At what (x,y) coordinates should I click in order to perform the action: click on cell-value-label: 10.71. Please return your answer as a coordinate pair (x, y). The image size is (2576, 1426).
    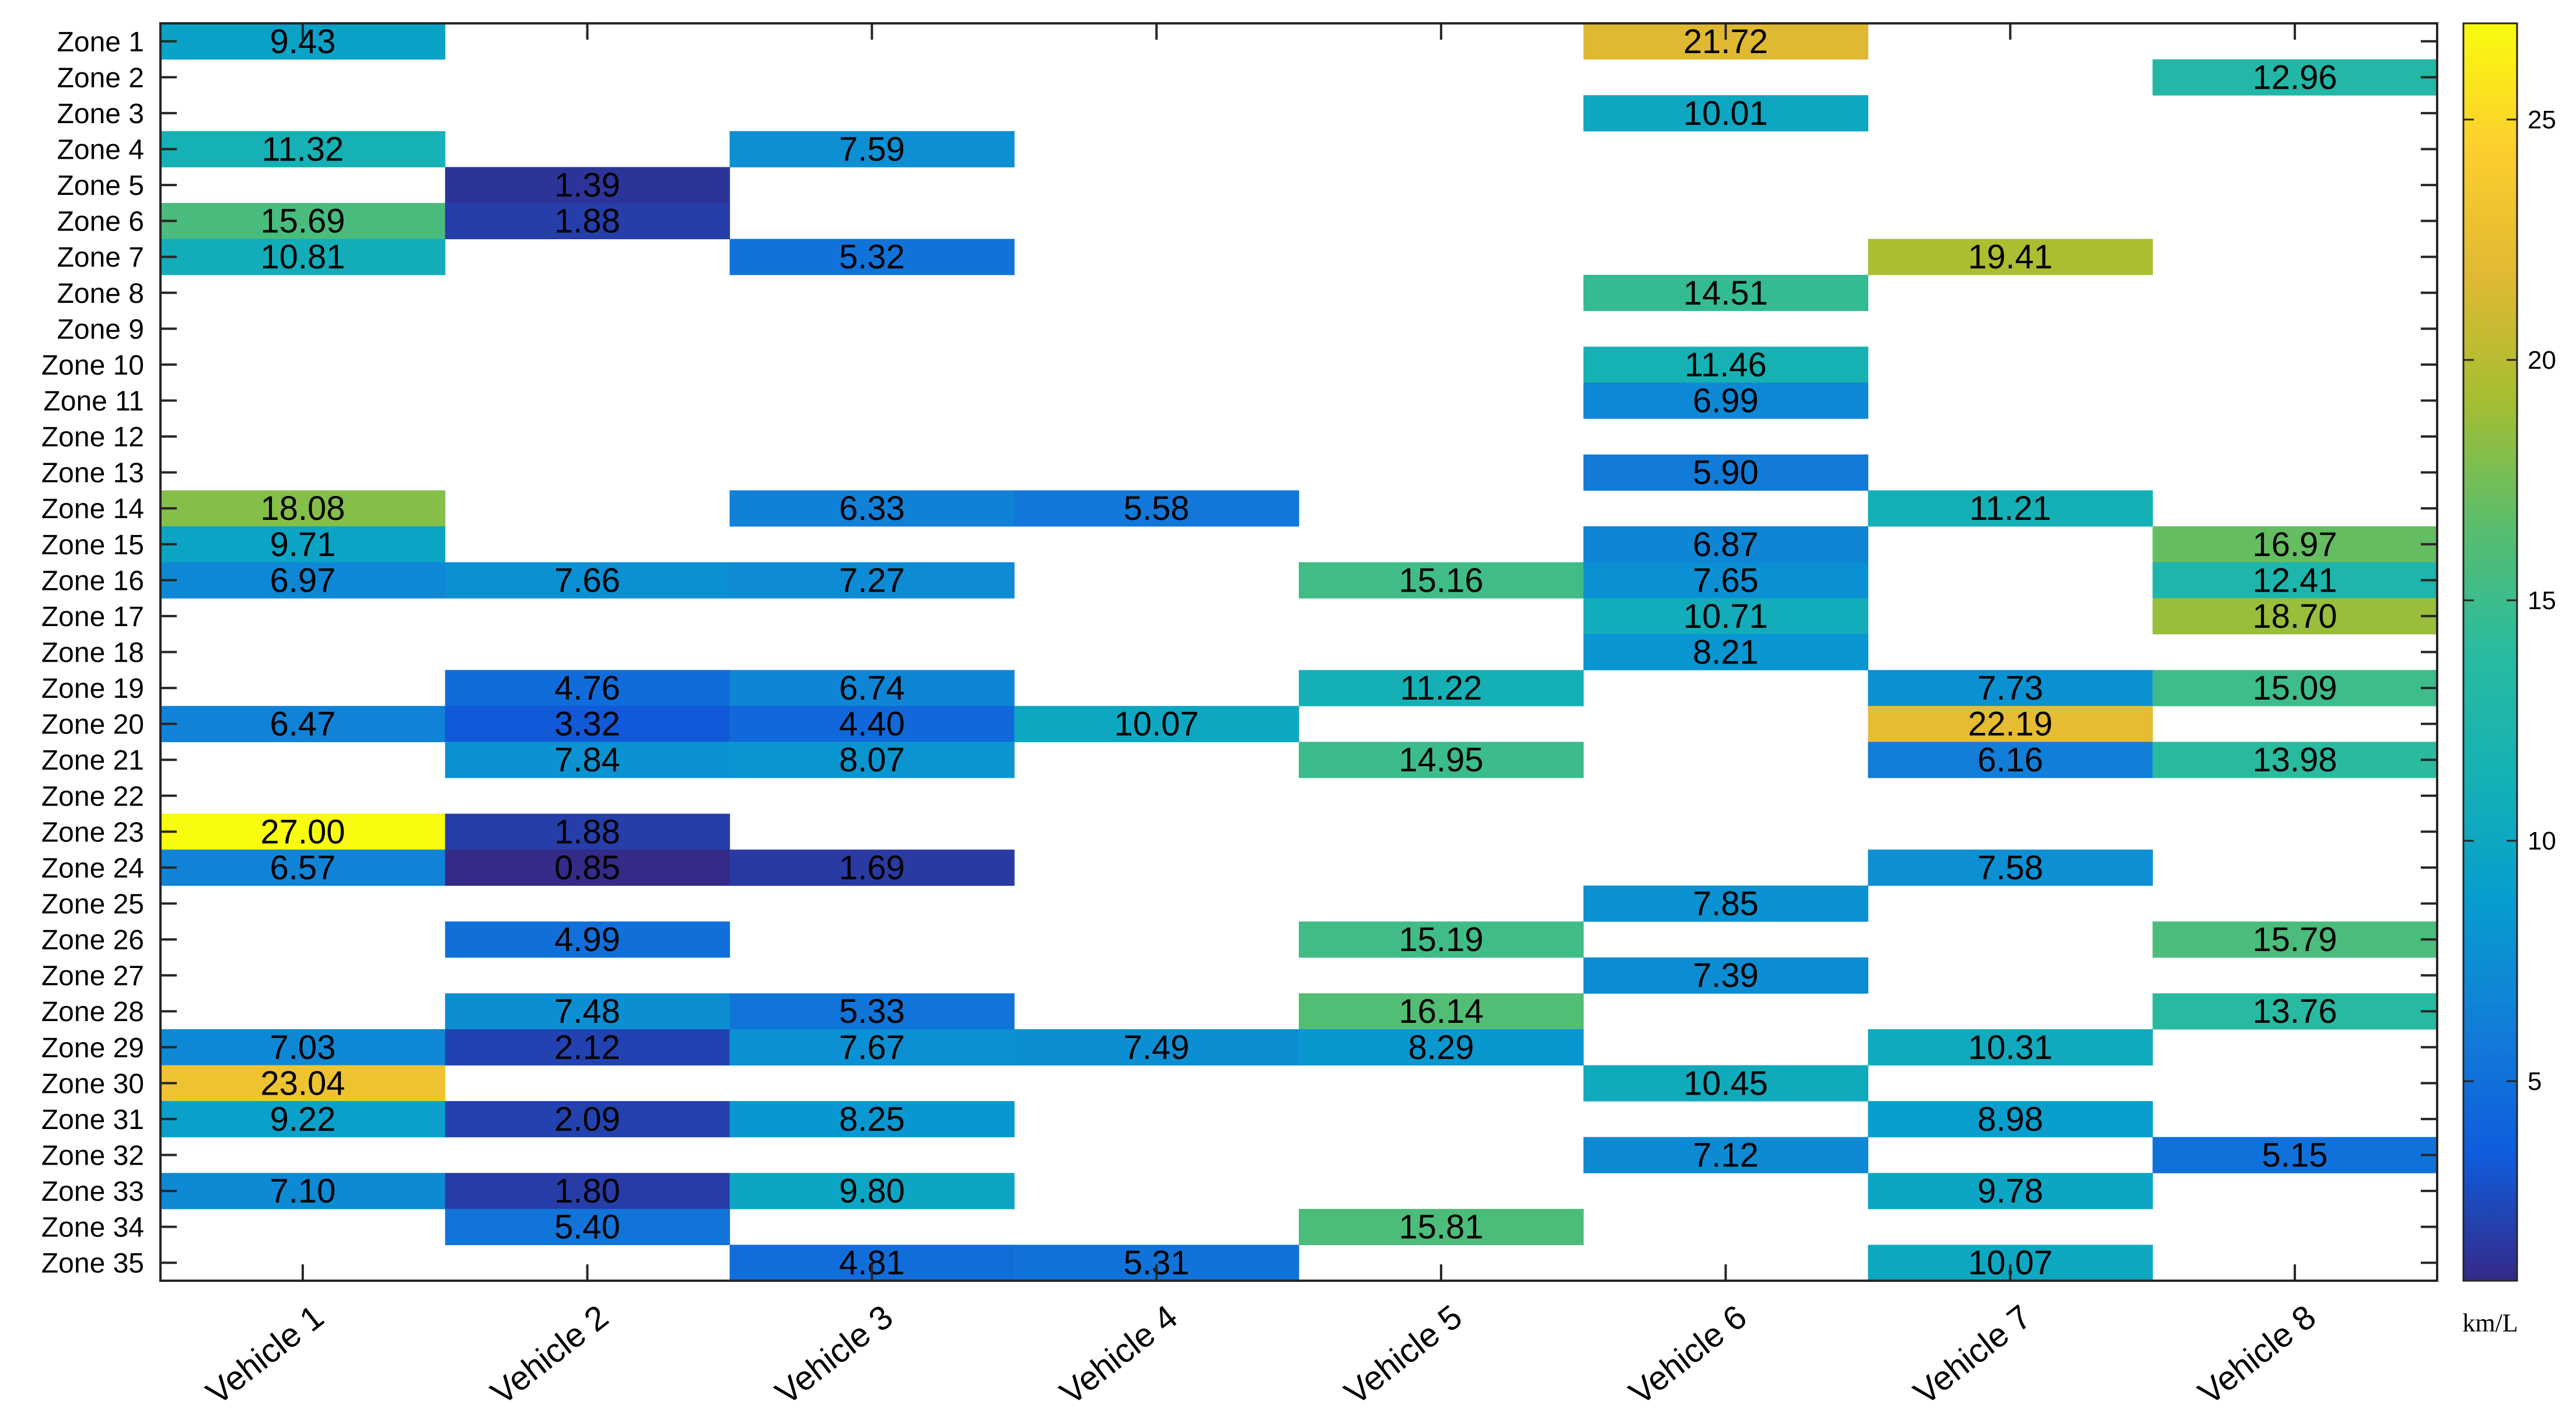
    Looking at the image, I should click on (1725, 616).